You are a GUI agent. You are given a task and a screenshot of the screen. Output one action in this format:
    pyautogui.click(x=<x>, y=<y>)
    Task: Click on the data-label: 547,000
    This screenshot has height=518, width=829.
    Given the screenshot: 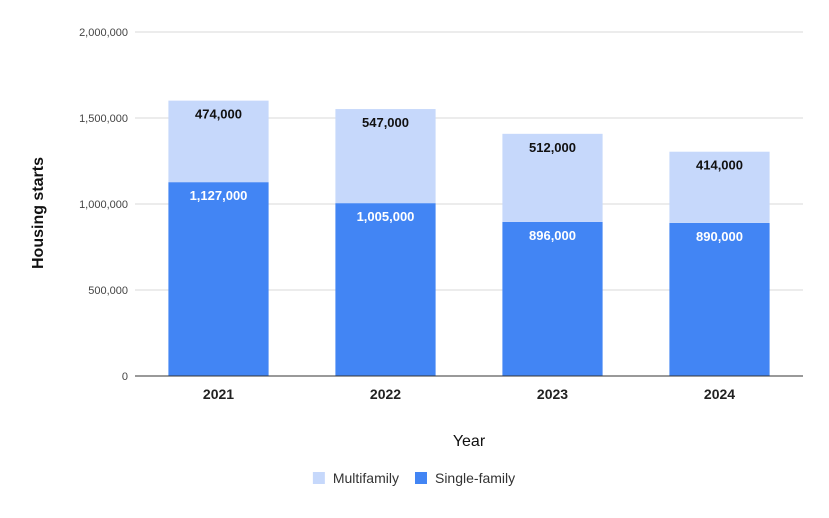 What is the action you would take?
    pyautogui.click(x=385, y=122)
    